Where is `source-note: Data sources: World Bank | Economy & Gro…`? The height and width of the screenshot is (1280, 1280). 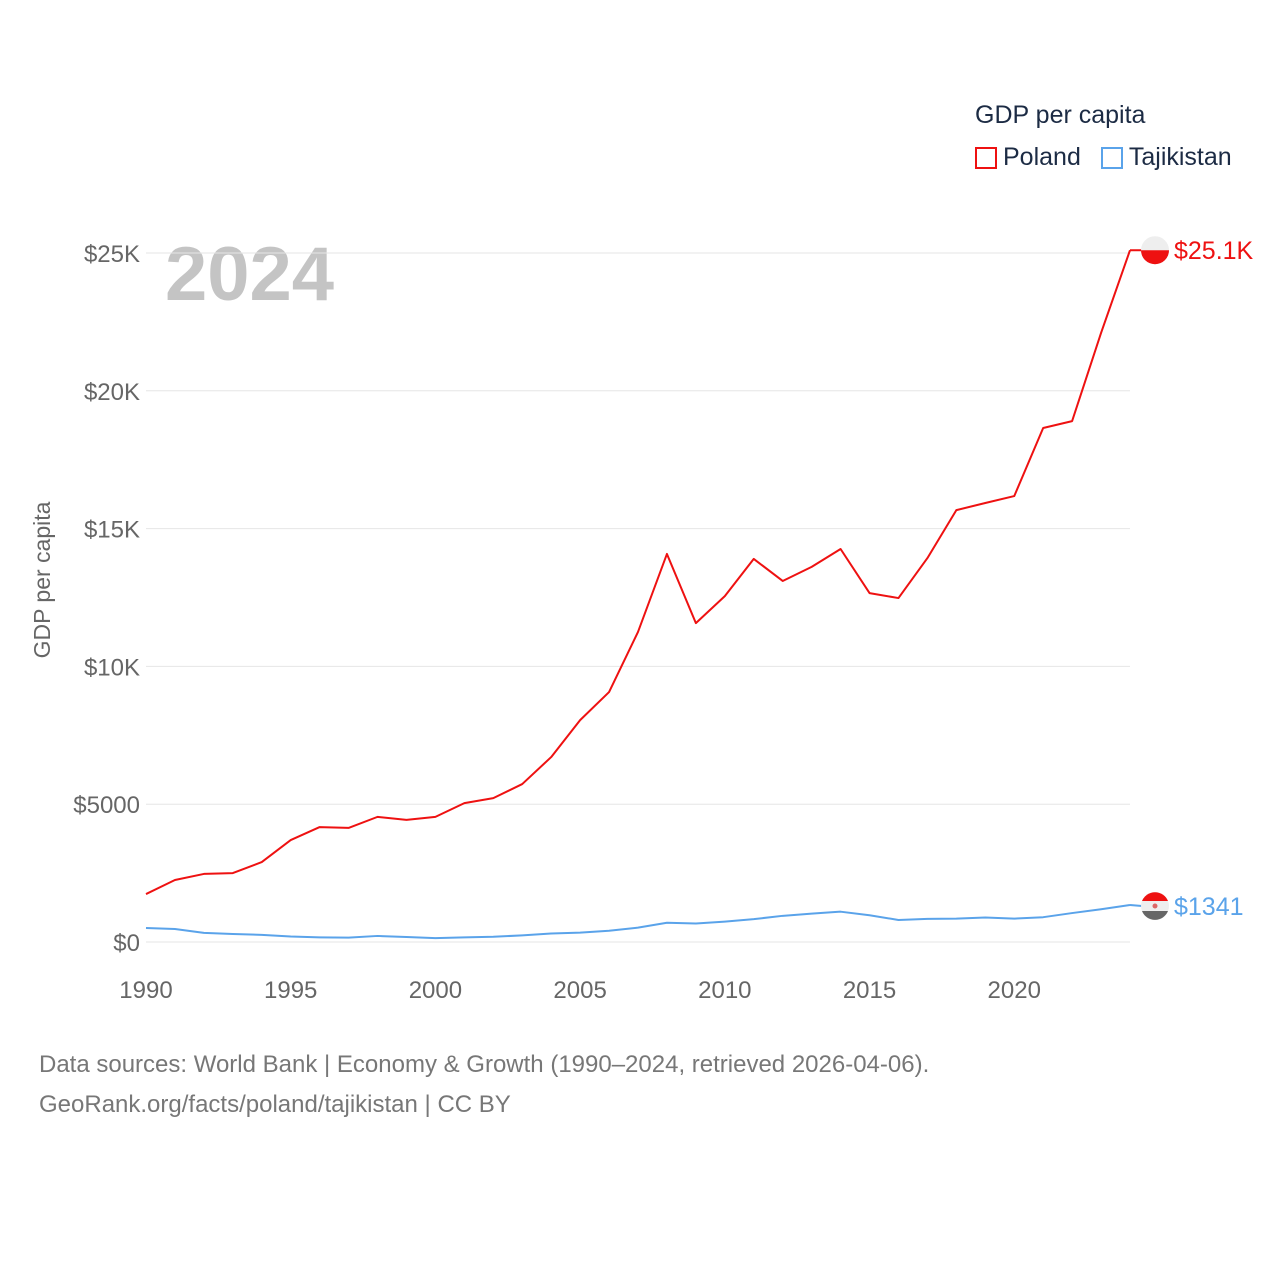 source-note: Data sources: World Bank | Economy & Gro… is located at coordinates (484, 1085).